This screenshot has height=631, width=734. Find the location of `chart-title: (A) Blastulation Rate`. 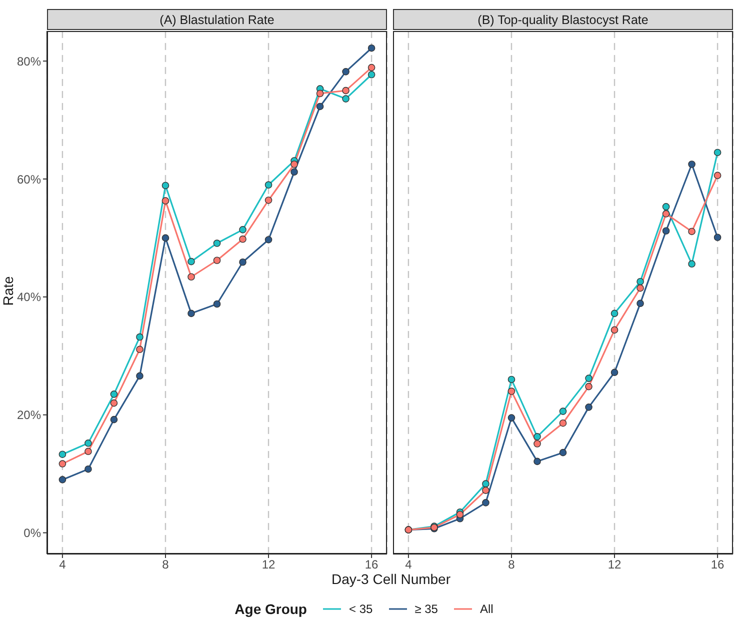

chart-title: (A) Blastulation Rate is located at coordinates (217, 19).